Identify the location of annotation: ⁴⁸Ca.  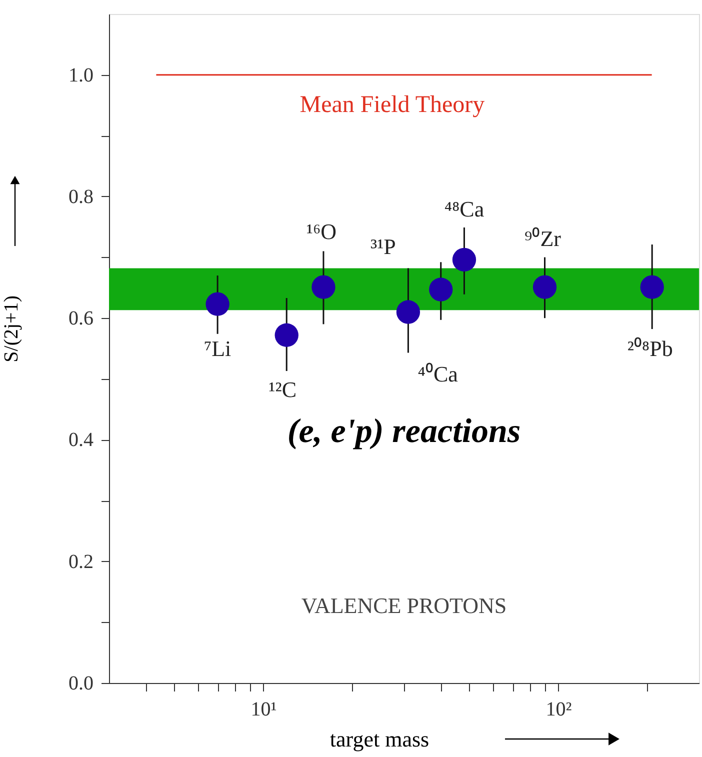
(464, 209).